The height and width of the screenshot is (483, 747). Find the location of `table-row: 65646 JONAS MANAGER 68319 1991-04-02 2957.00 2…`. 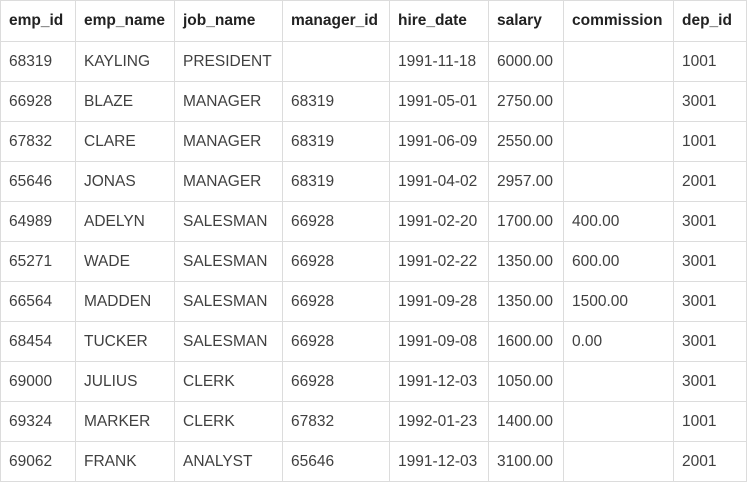

table-row: 65646 JONAS MANAGER 68319 1991-04-02 2957.00 2… is located at coordinates (373, 181).